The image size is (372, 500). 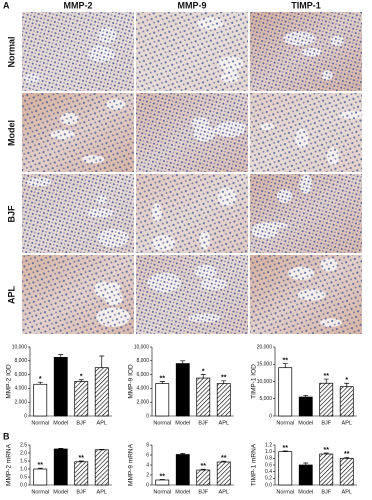 What do you see at coordinates (268, 445) in the screenshot?
I see `y-tick-label: 1.2` at bounding box center [268, 445].